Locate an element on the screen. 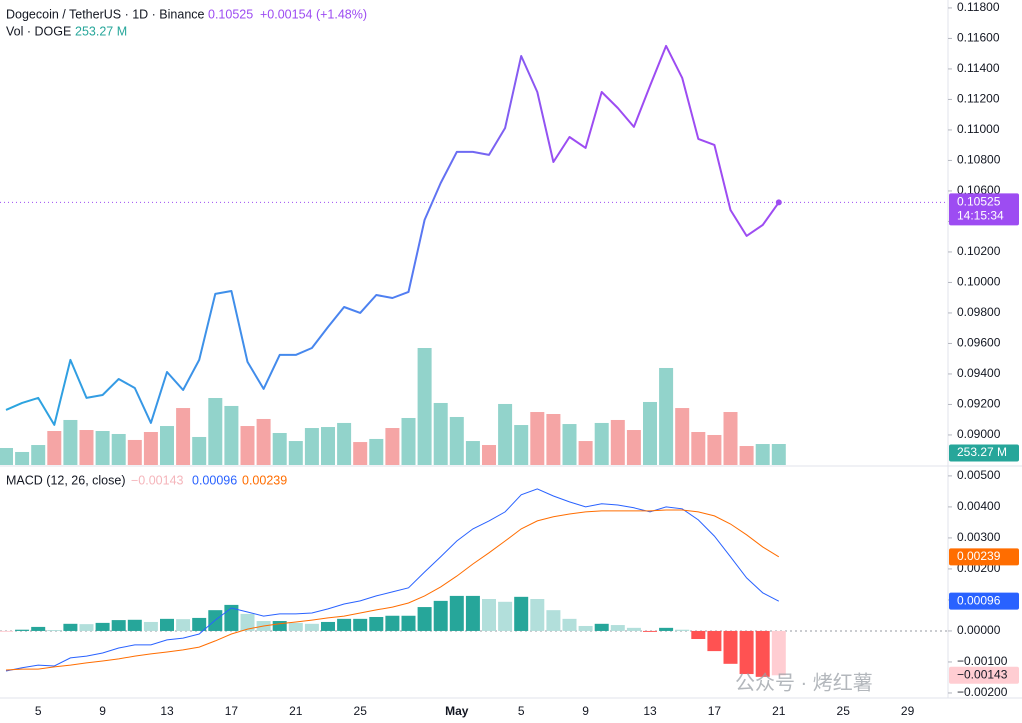 This screenshot has height=723, width=1022. macd-y-tick-label: 0.00000 is located at coordinates (979, 630).